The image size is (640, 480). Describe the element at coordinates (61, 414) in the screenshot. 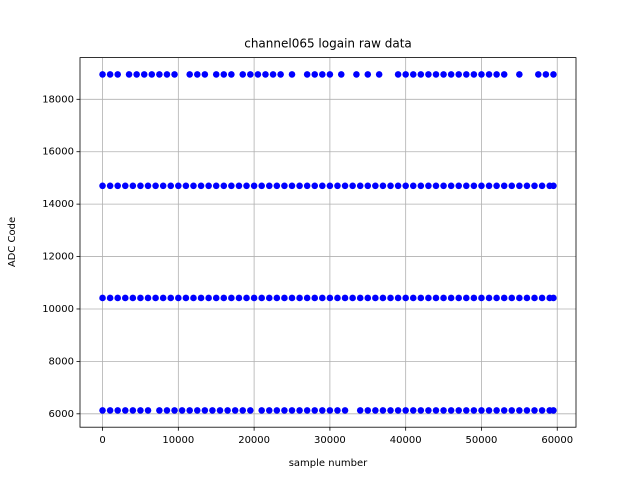

I see `y-tick-label: 6000` at that location.